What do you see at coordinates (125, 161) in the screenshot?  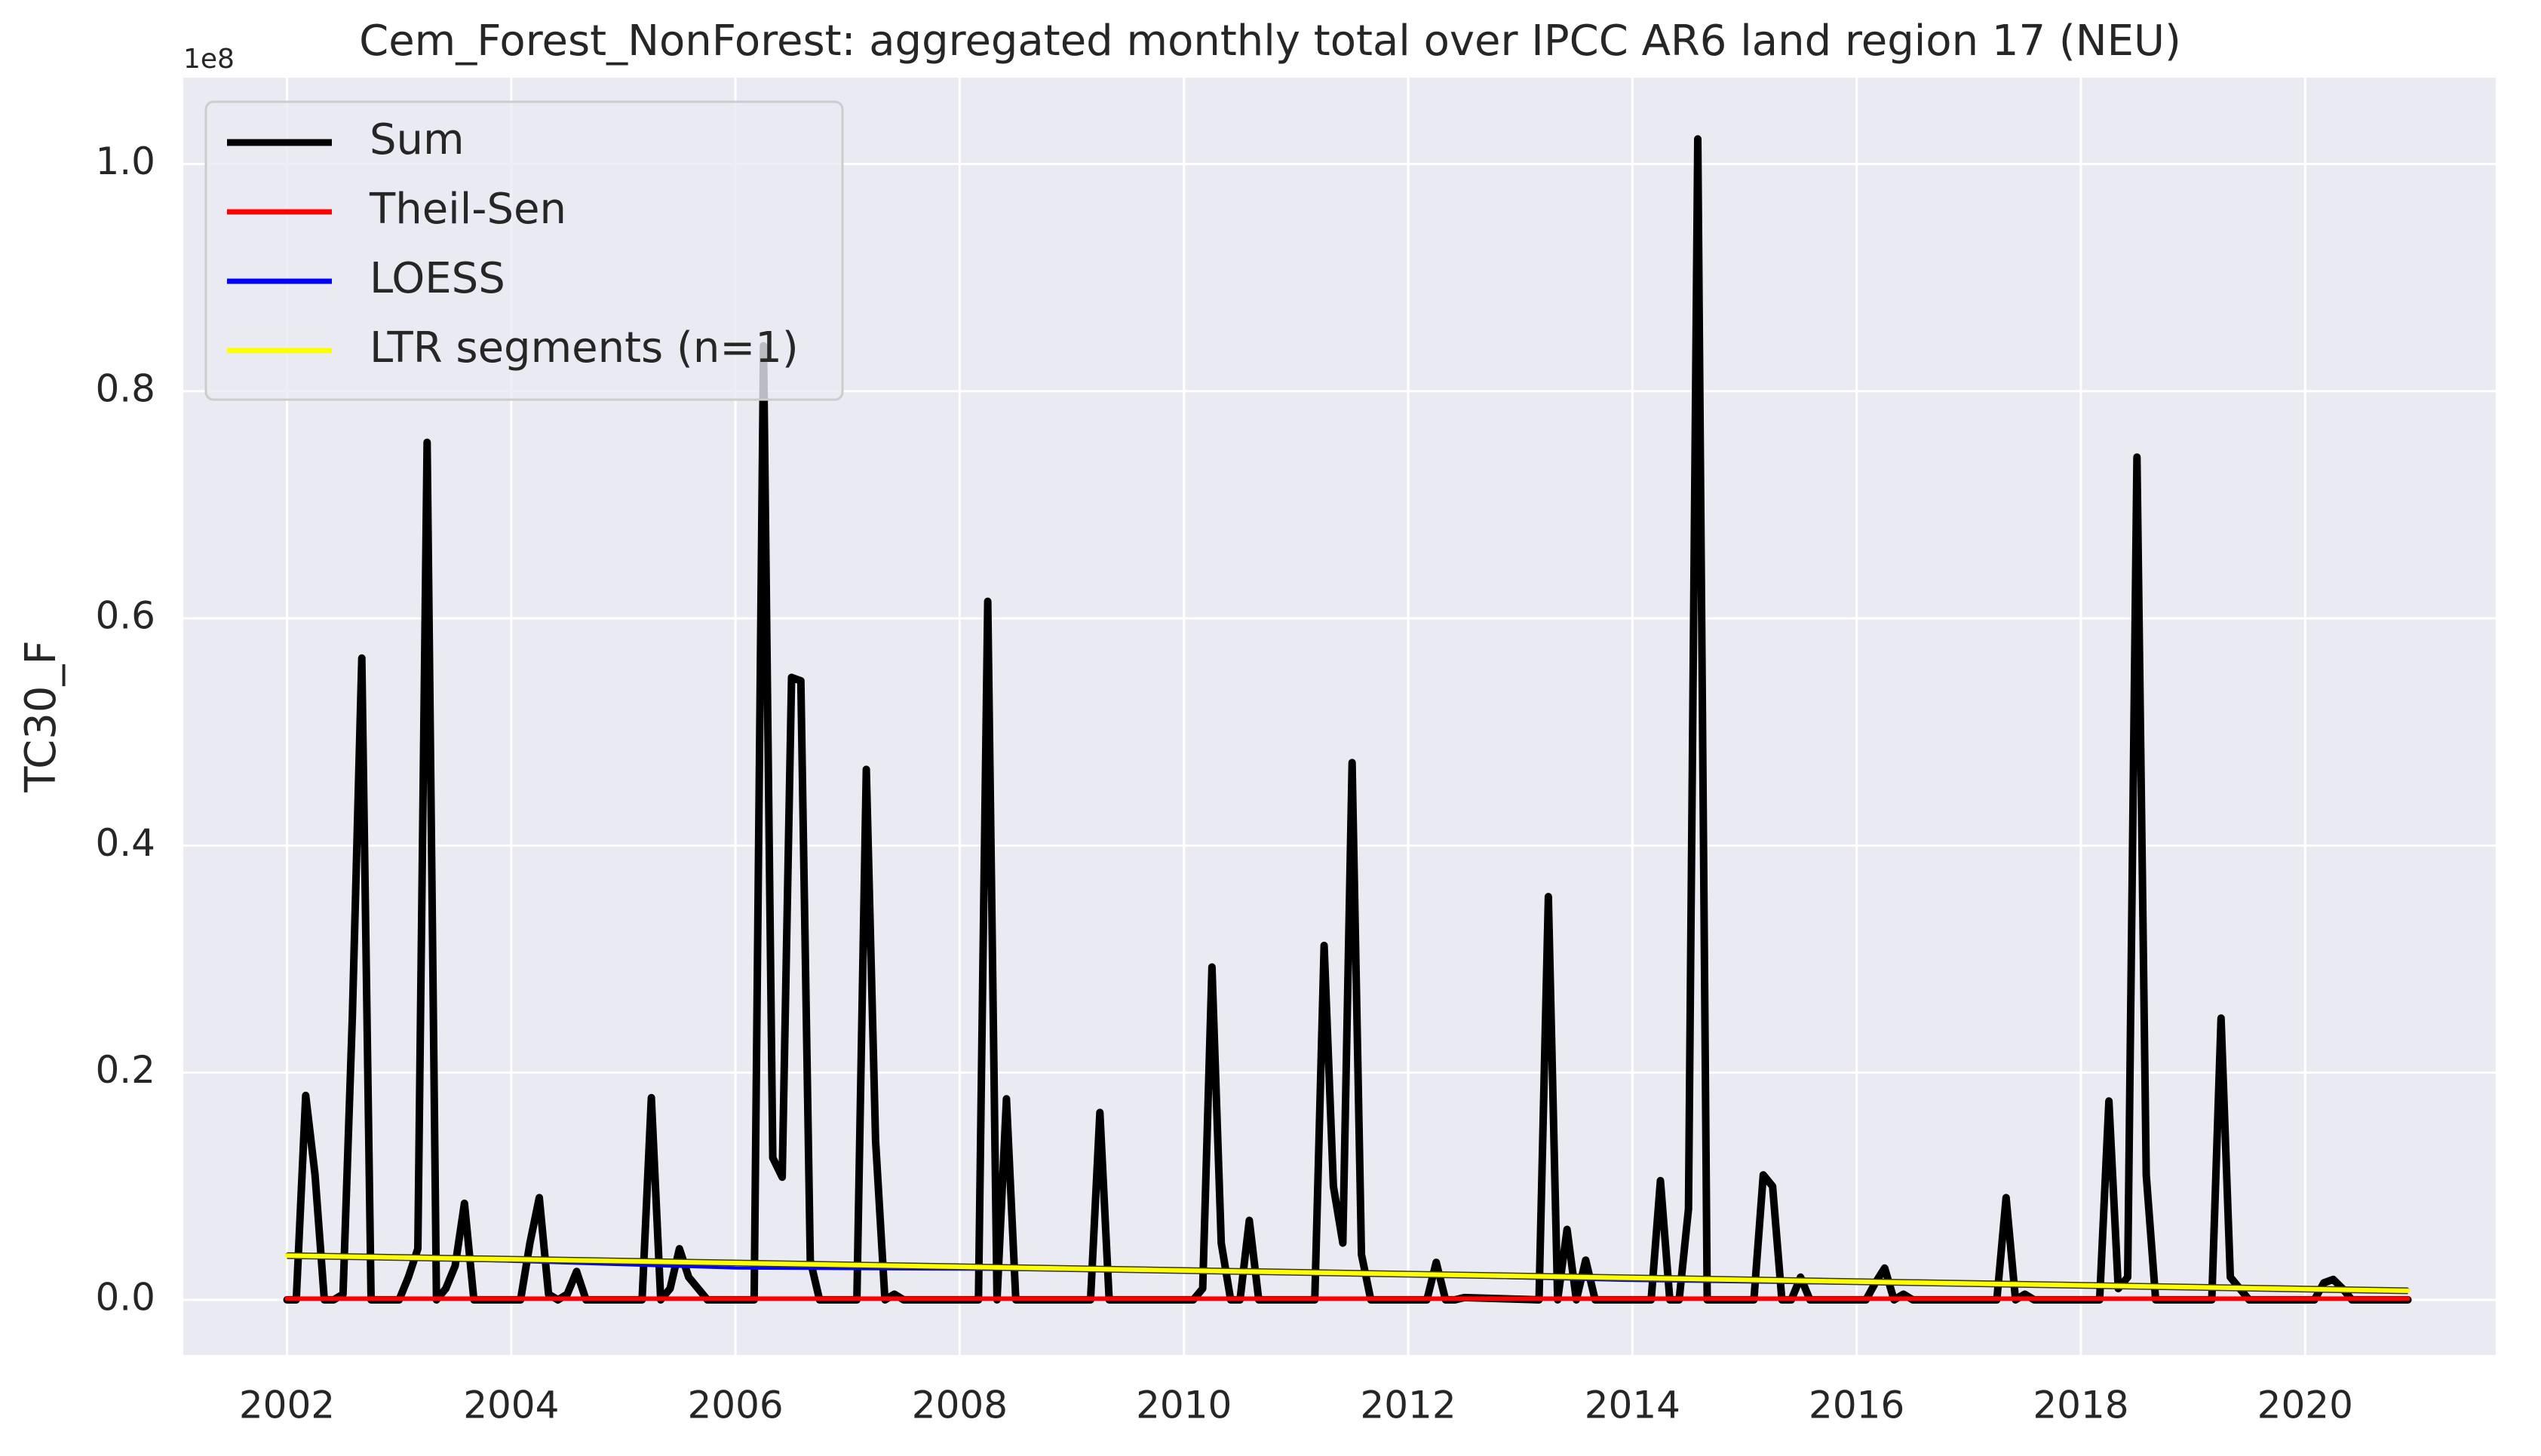 I see `y-tick-label: 1.0` at bounding box center [125, 161].